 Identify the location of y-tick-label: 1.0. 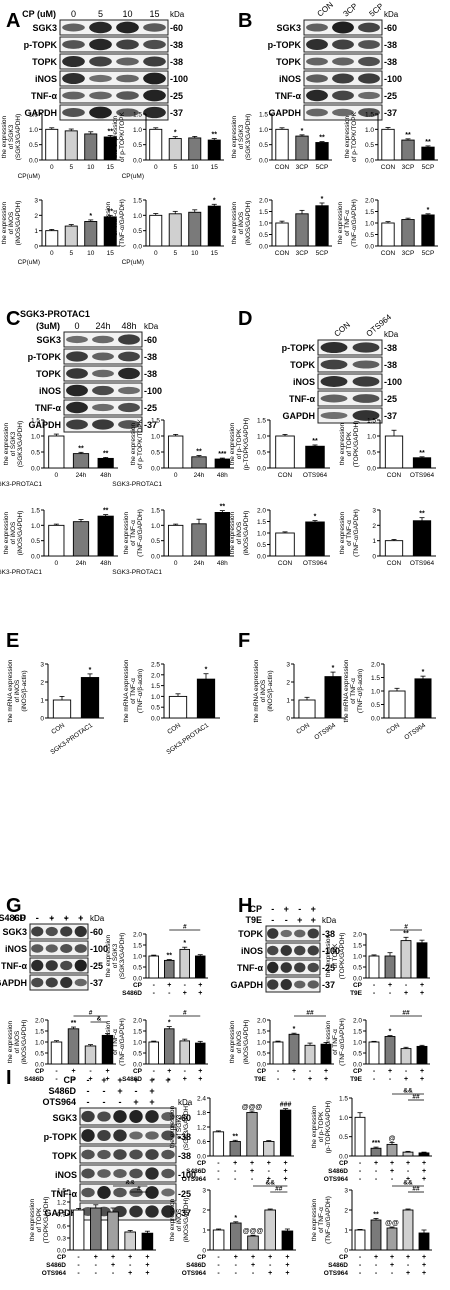
(35, 437).